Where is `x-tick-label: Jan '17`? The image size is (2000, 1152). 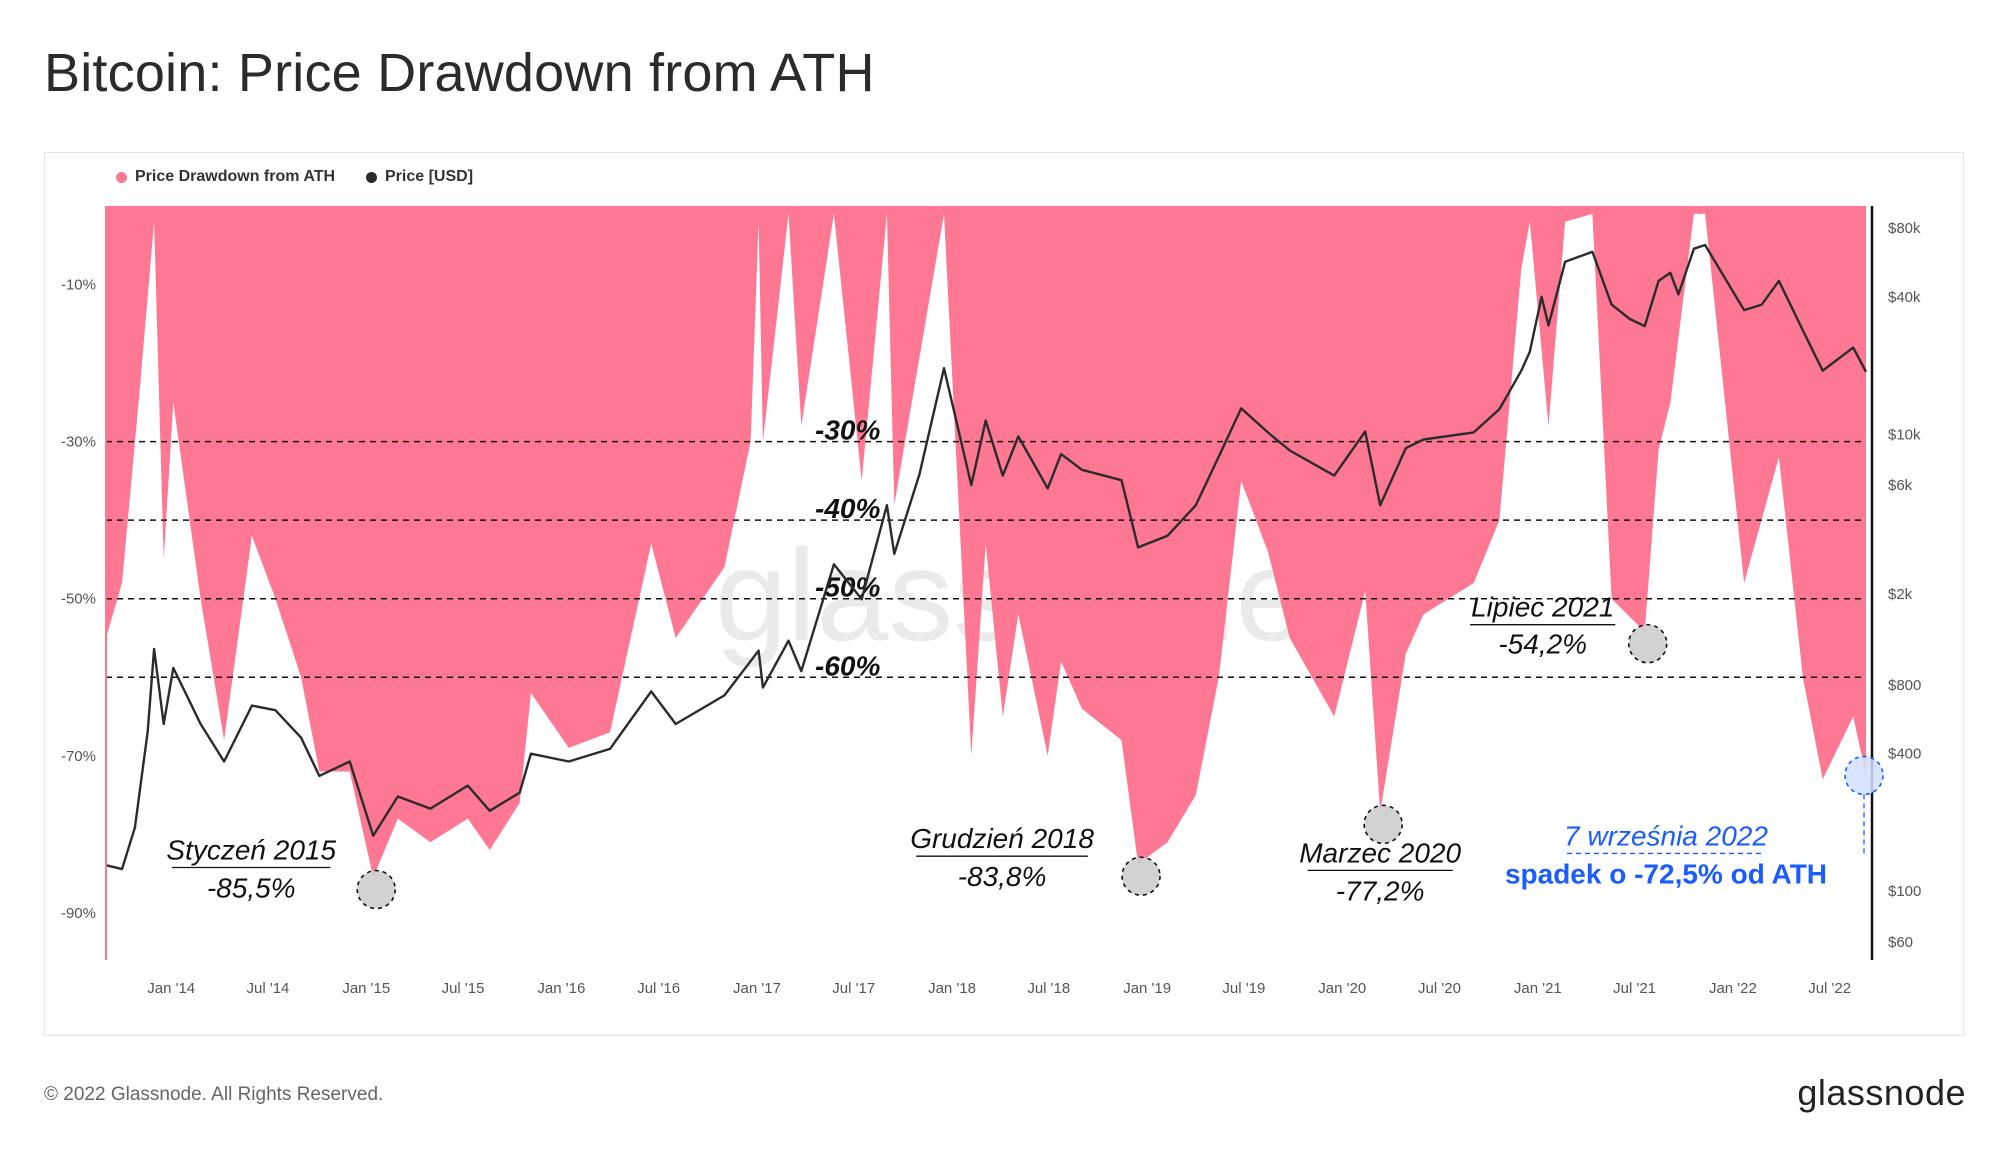
x-tick-label: Jan '17 is located at coordinates (757, 988).